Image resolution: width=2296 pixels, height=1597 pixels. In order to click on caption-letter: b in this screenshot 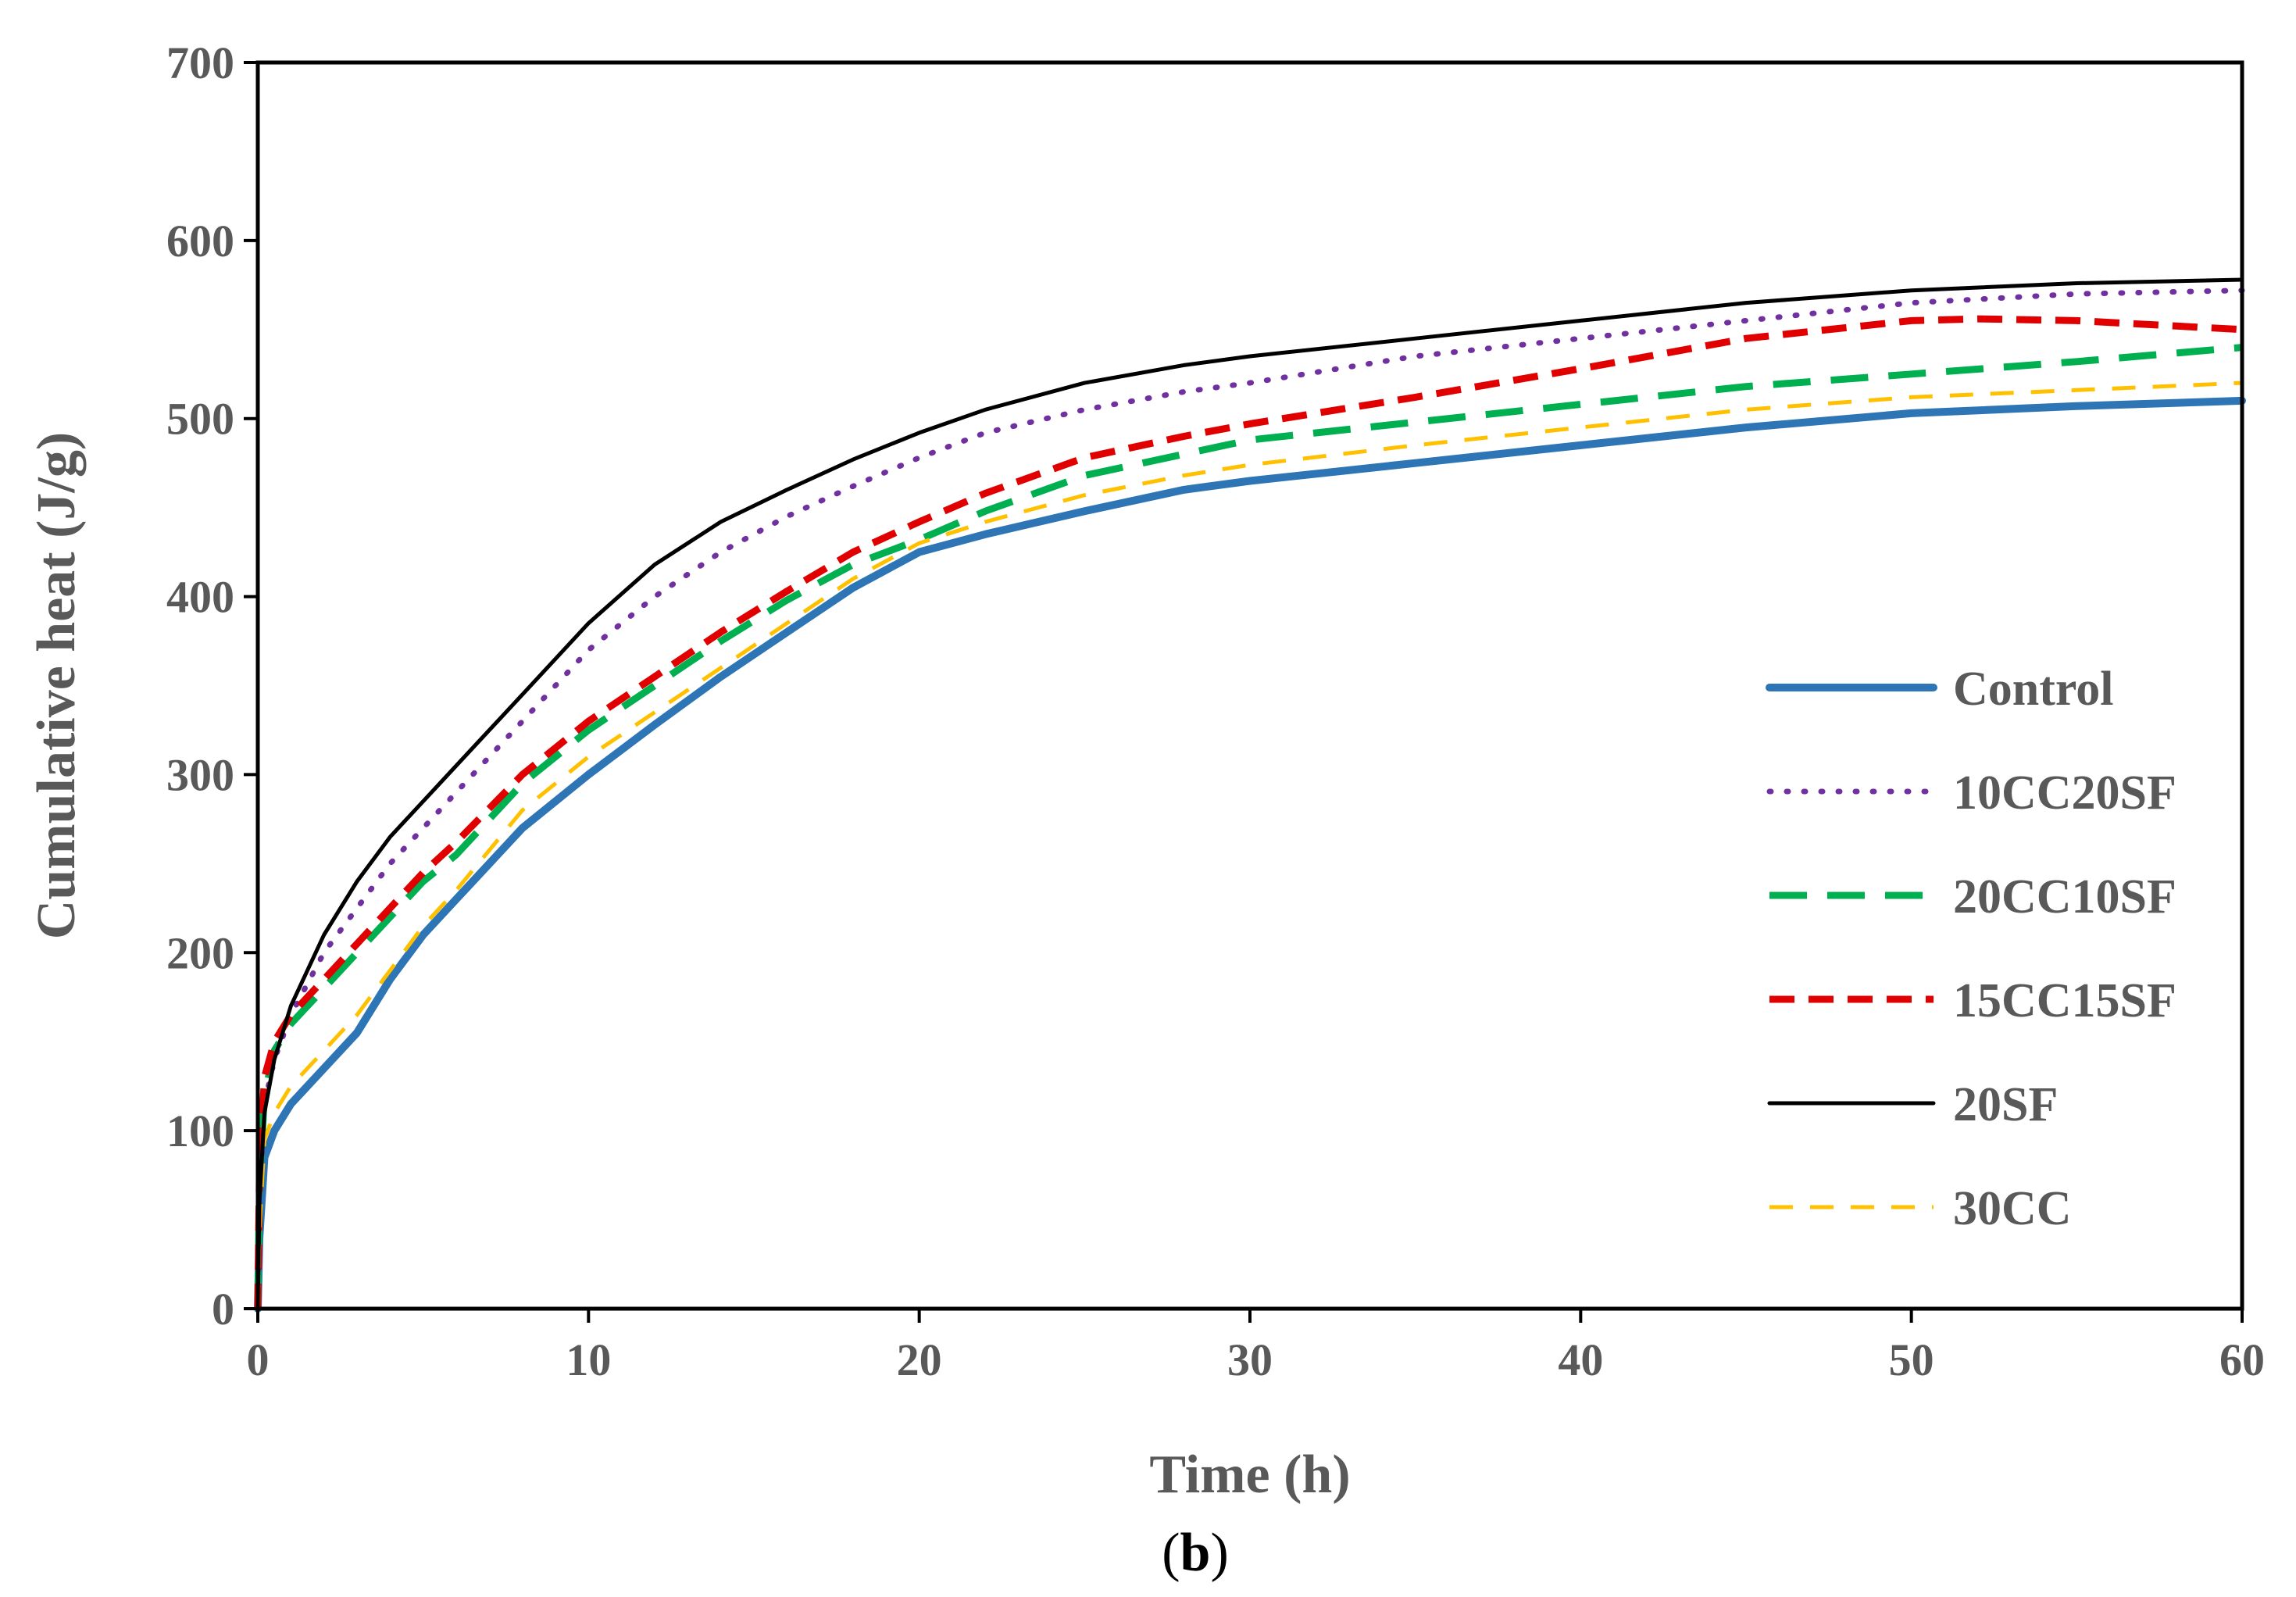, I will do `click(1195, 1553)`.